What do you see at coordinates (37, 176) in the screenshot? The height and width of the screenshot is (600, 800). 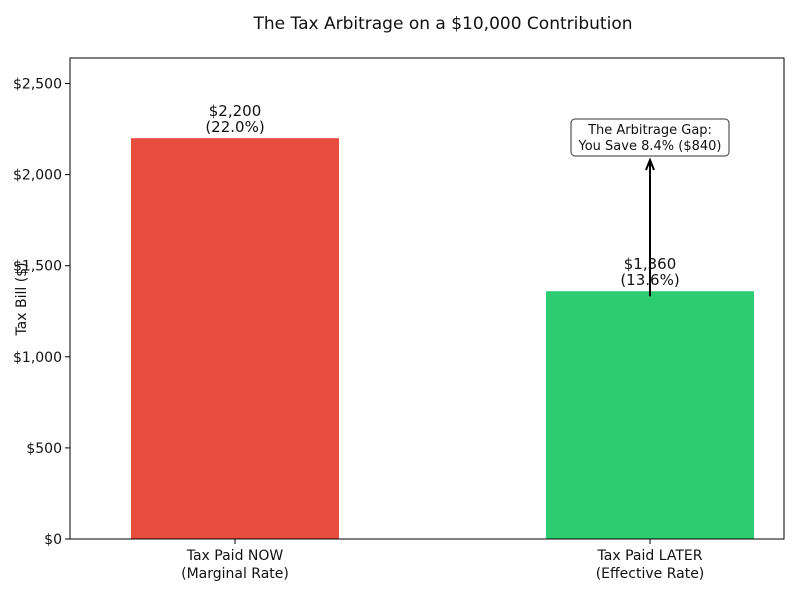 I see `y-tick-label-4: $2,000` at bounding box center [37, 176].